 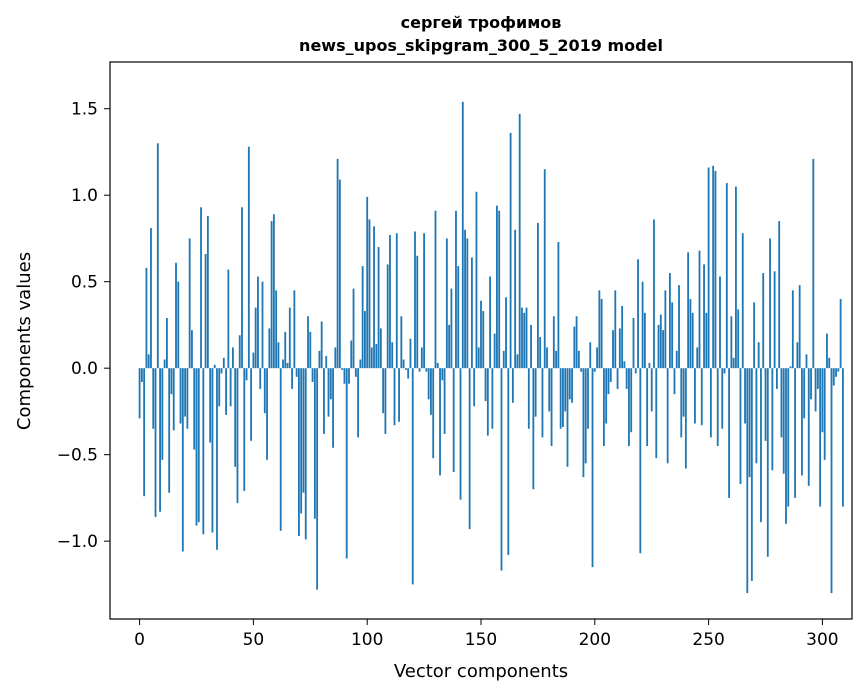 I want to click on x-tick-label: 200, so click(x=595, y=640).